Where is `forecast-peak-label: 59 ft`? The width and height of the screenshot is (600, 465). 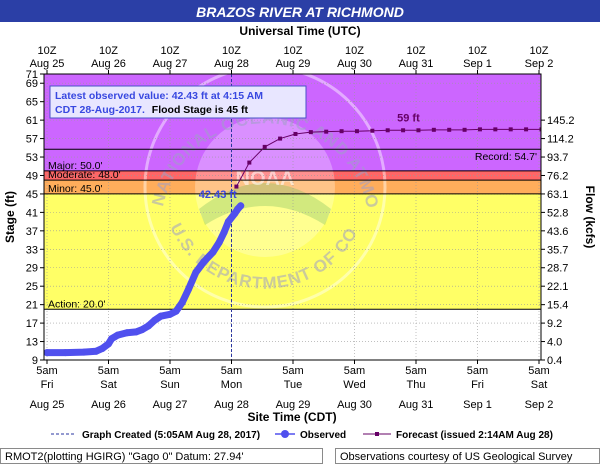
forecast-peak-label: 59 ft is located at coordinates (408, 118).